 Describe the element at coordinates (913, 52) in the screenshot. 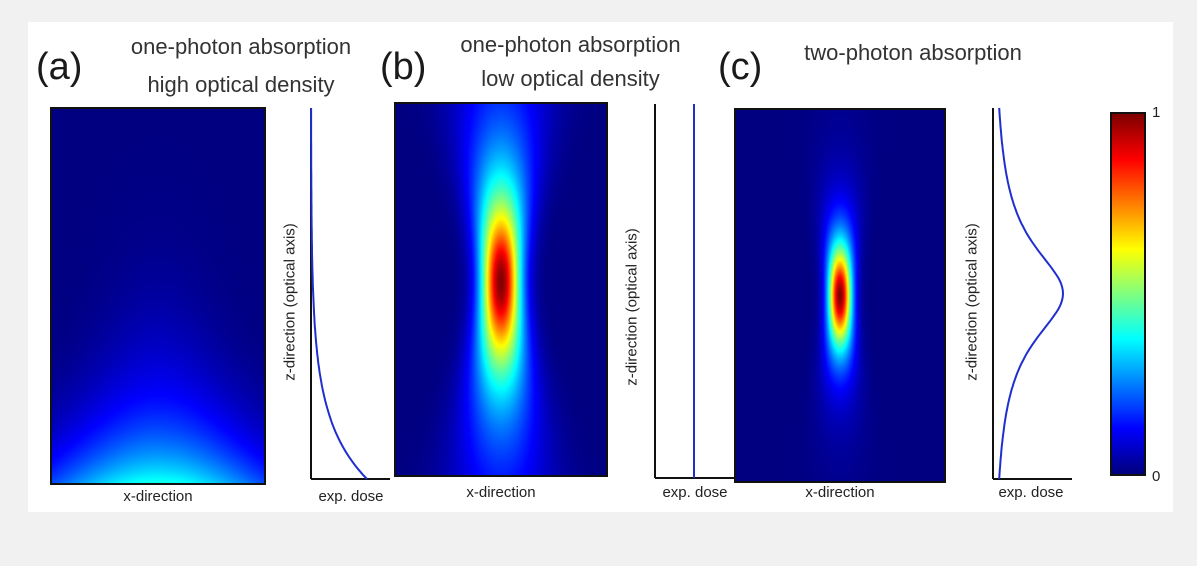

I see `panel-c-title-line1: two-photon absorption` at that location.